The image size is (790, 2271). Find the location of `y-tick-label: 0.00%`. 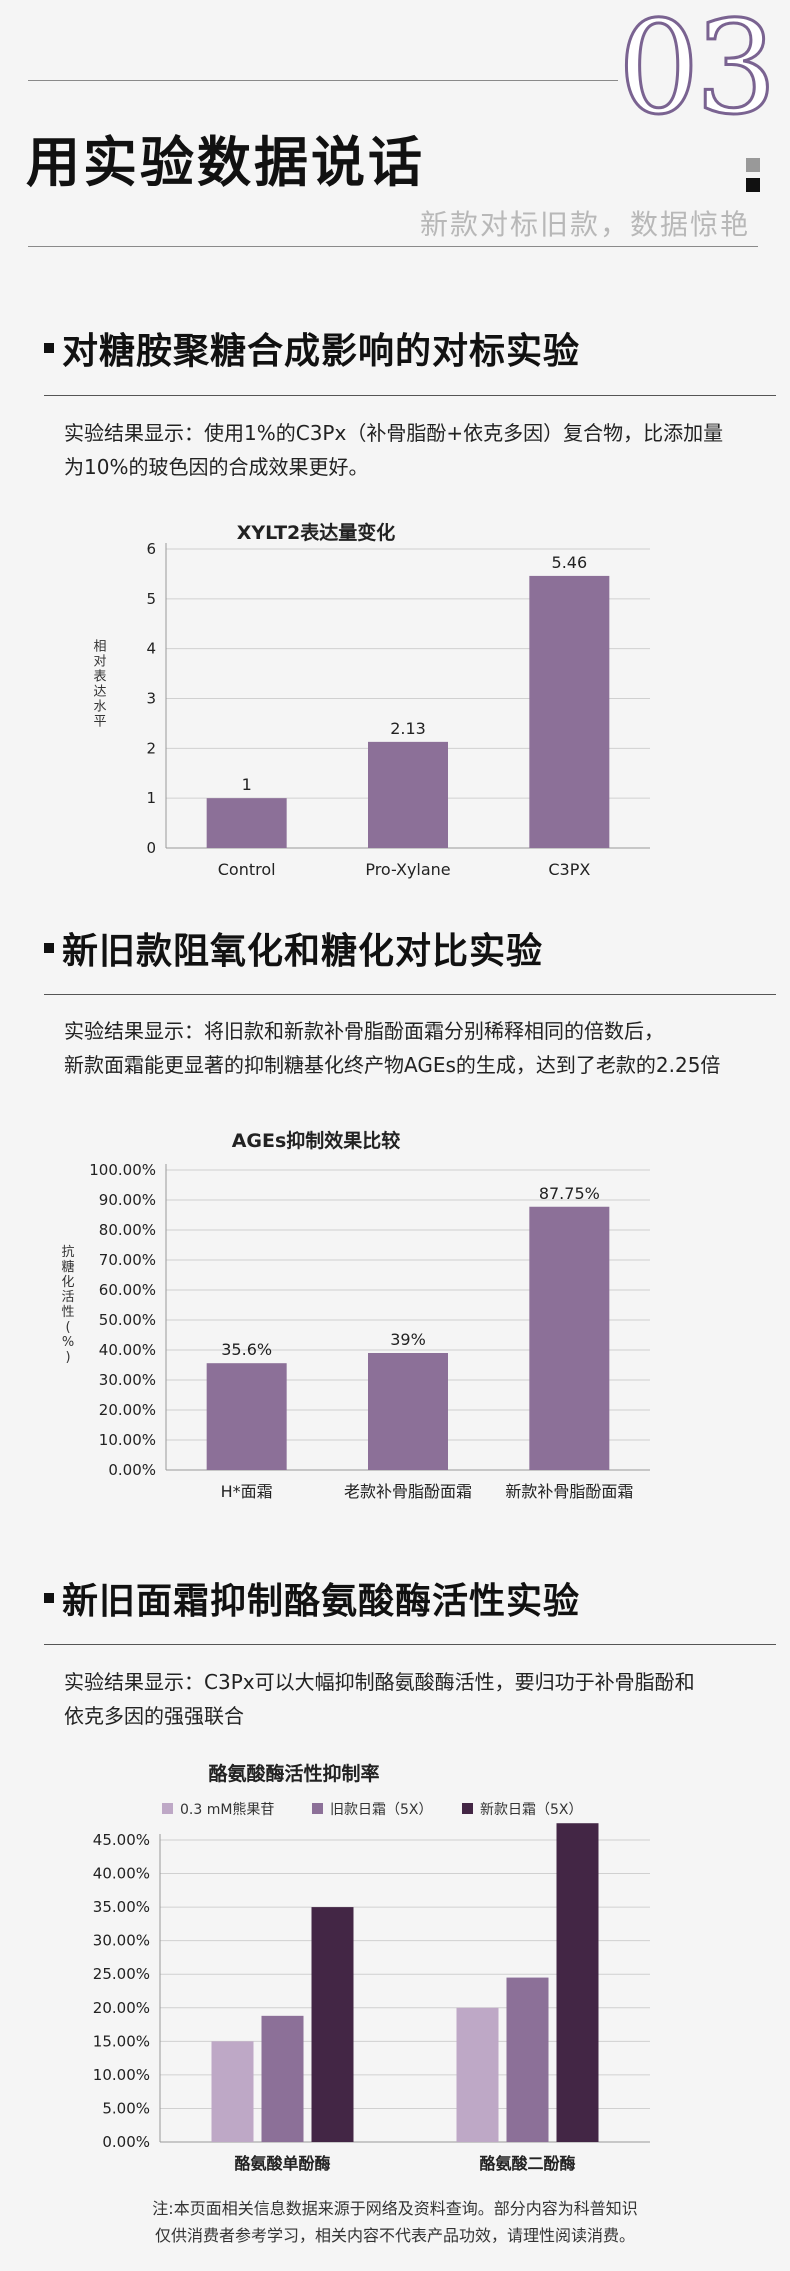

y-tick-label: 0.00% is located at coordinates (132, 1470).